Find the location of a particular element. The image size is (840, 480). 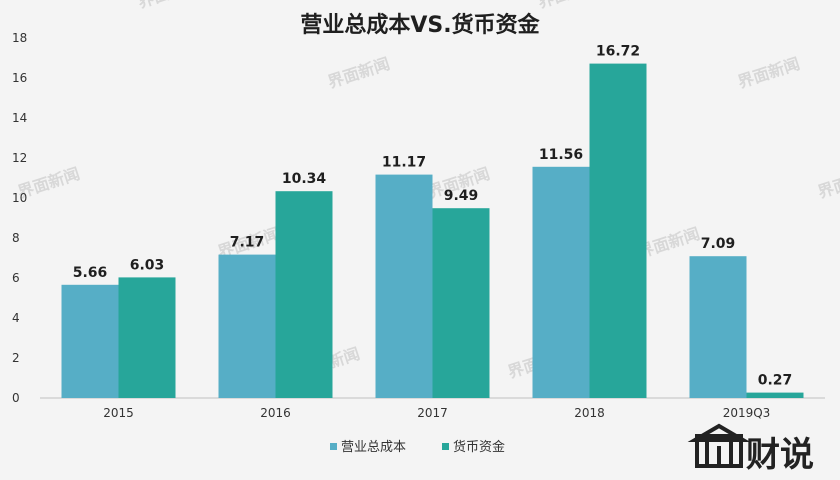

legend-label: 营业总成本 is located at coordinates (373, 447).